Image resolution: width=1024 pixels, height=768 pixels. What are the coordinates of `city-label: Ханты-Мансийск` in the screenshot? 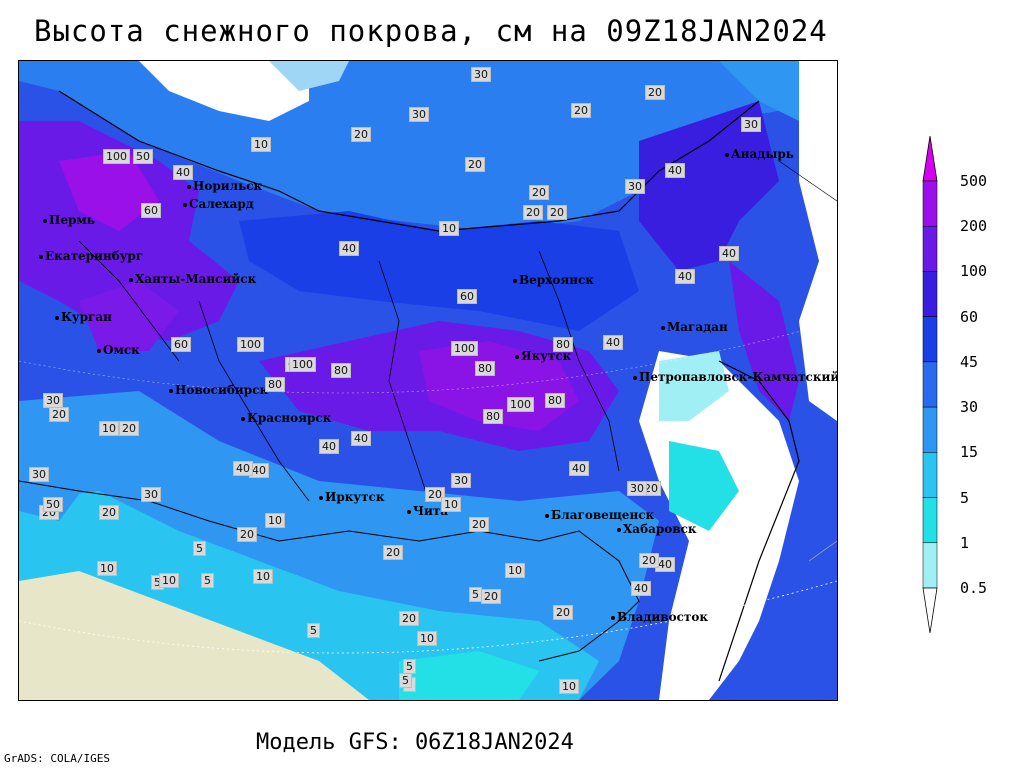 It's located at (192, 279).